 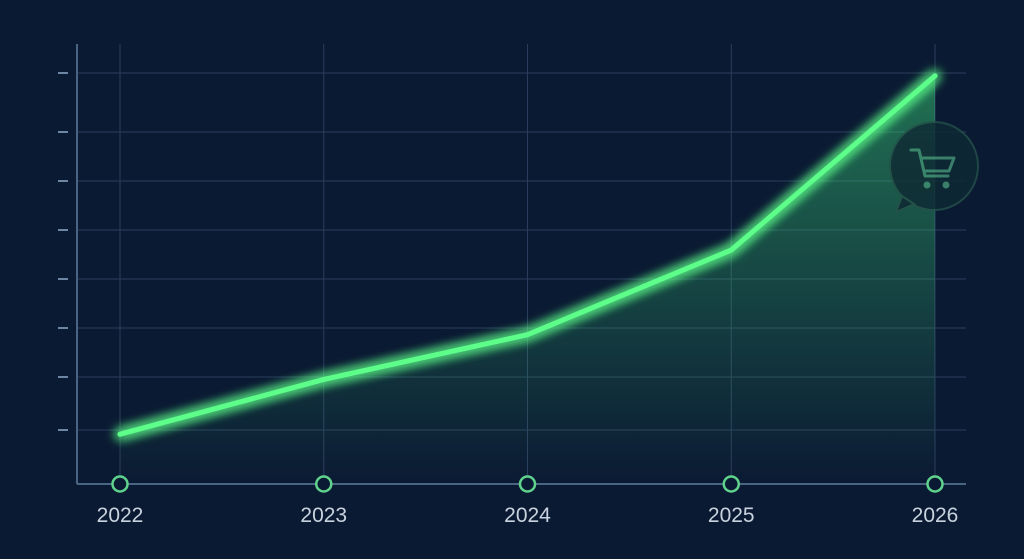 I want to click on x-axis-marker-2025, so click(x=731, y=484).